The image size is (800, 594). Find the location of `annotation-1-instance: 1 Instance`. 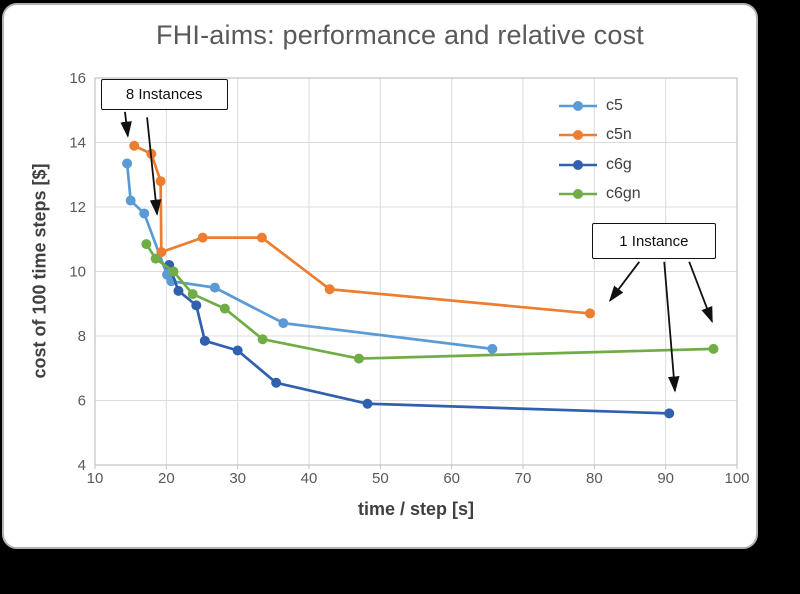

annotation-1-instance: 1 Instance is located at coordinates (654, 241).